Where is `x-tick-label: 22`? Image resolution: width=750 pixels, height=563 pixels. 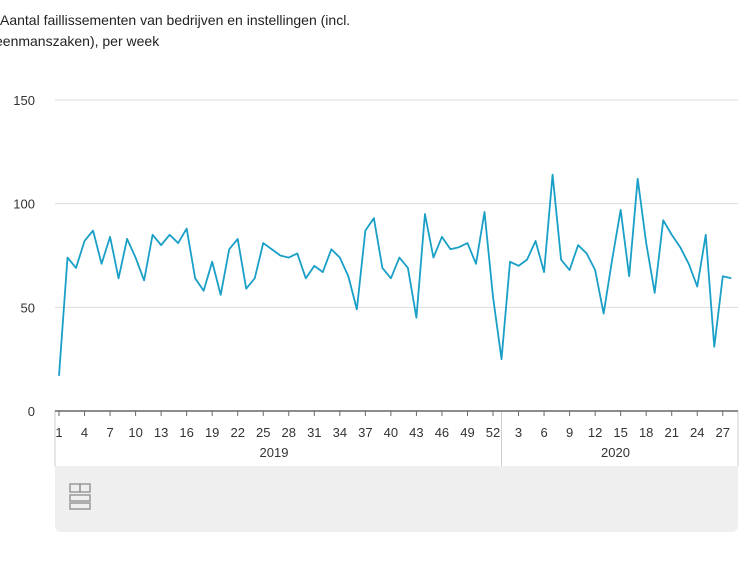 x-tick-label: 22 is located at coordinates (237, 432).